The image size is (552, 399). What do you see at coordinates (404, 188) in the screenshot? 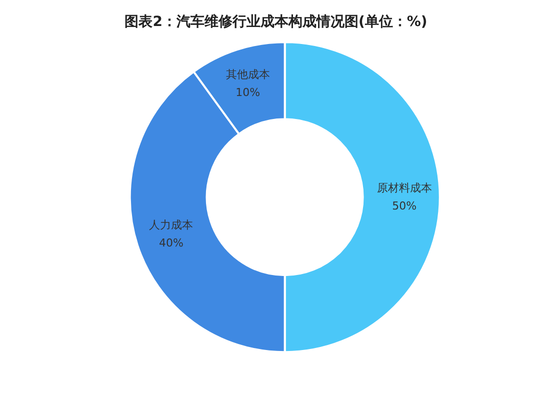
I see `slice-label: 原材料成本` at bounding box center [404, 188].